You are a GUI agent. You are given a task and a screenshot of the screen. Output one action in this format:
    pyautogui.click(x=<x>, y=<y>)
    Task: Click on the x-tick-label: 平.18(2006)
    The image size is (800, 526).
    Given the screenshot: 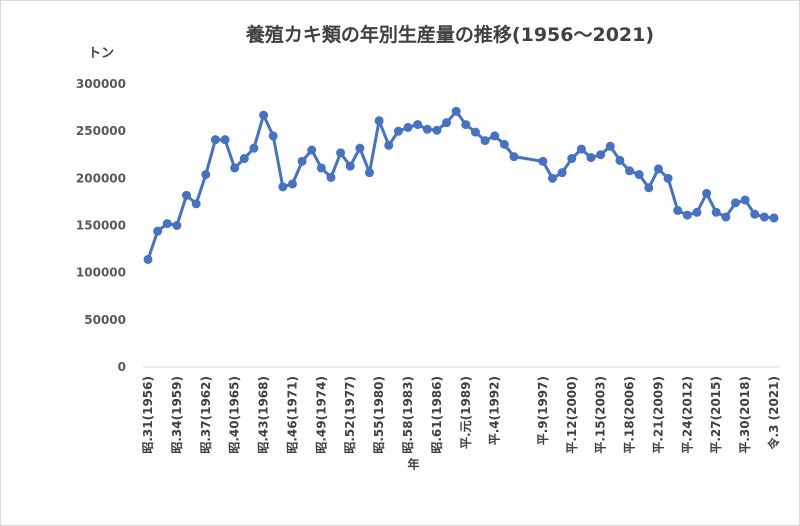 What is the action you would take?
    pyautogui.click(x=630, y=415)
    